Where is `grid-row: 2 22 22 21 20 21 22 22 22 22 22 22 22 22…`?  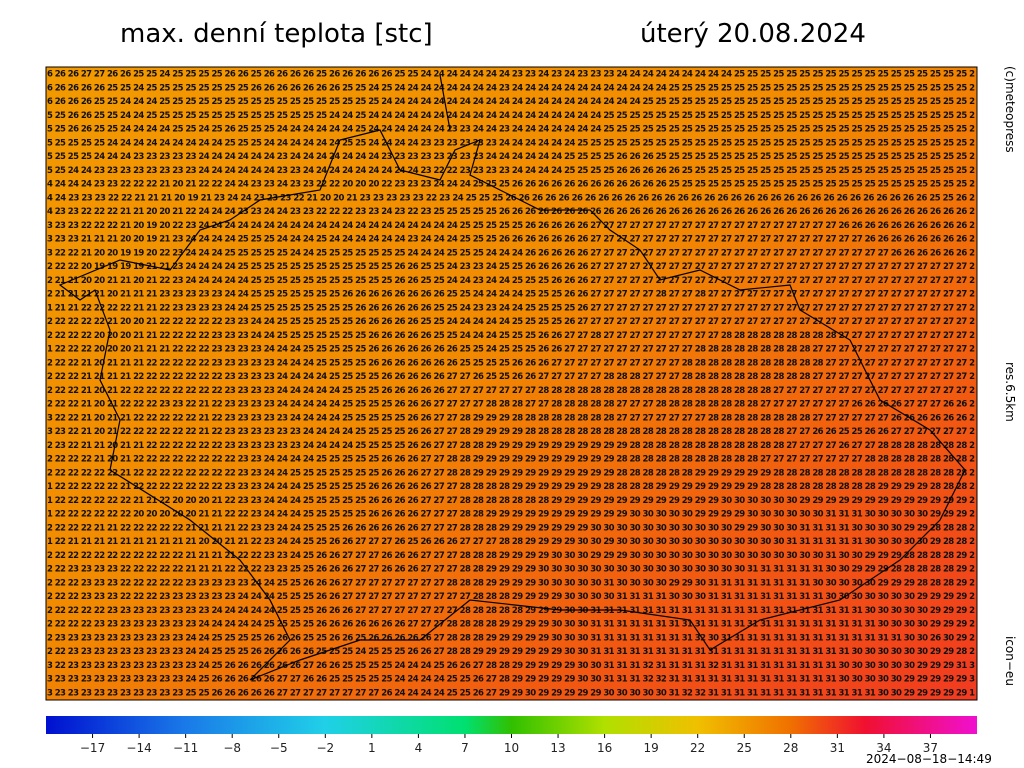
grid-row: 2 22 22 21 20 21 22 22 22 22 22 22 22 22… is located at coordinates (511, 391).